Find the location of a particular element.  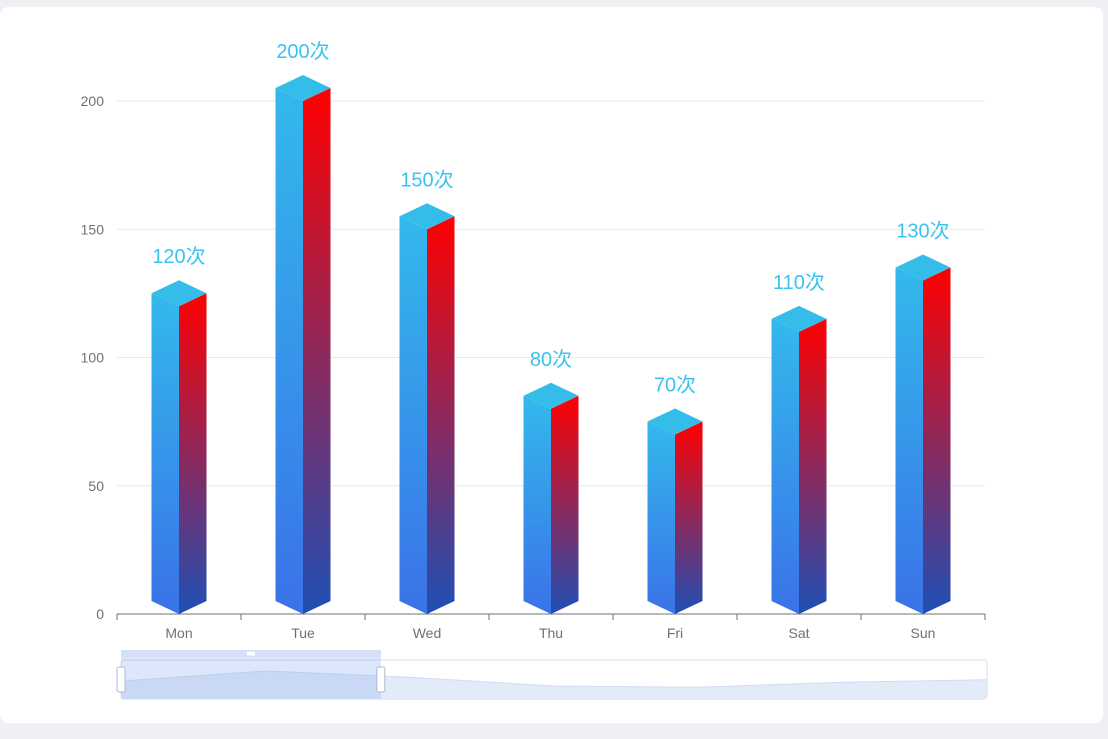

data-label: 150次 is located at coordinates (426, 179).